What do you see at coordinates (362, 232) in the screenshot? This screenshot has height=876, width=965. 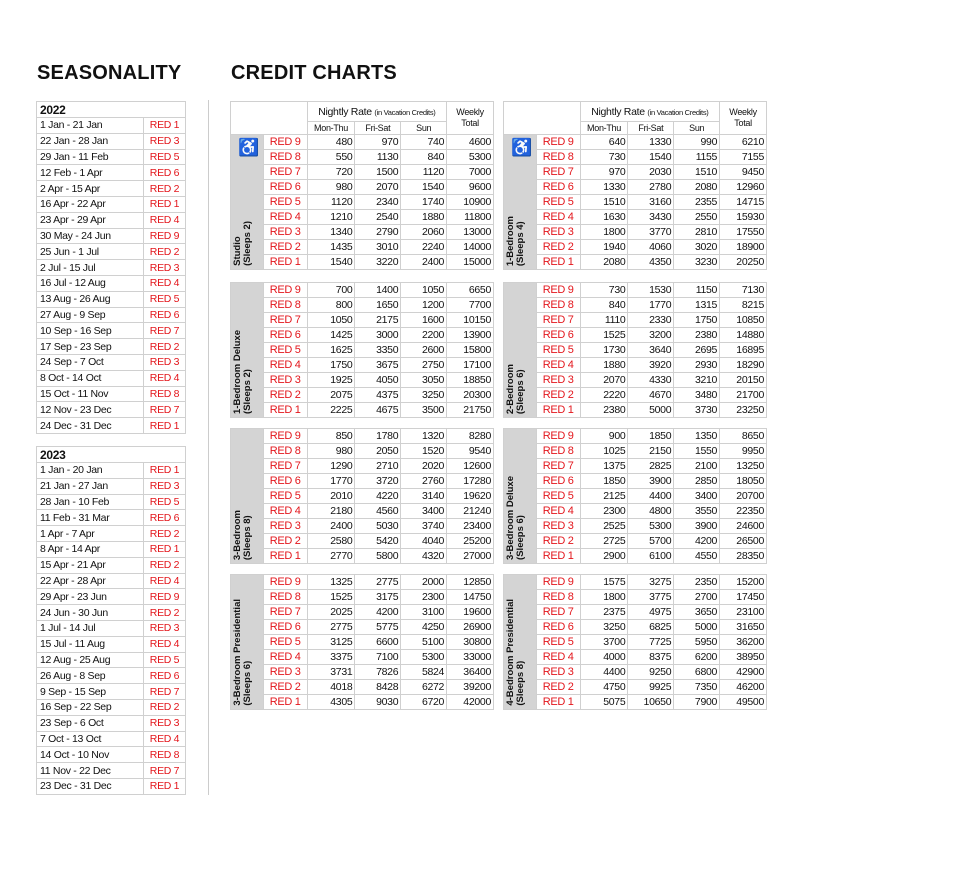 I see `rate-row: RED 3 1340 2790 2060 13000` at bounding box center [362, 232].